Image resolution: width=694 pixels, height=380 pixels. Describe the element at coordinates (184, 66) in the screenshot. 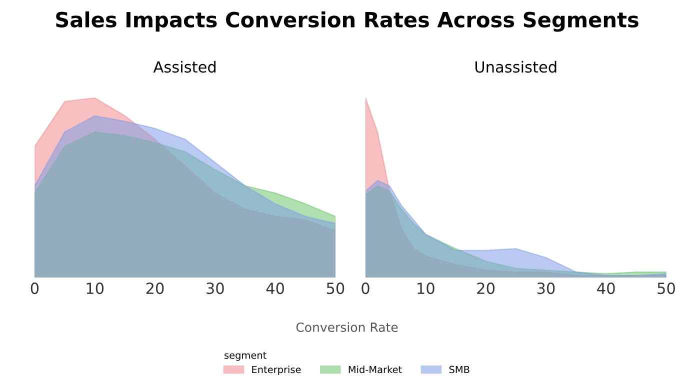

I see `chart-subtitle: Assisted` at that location.